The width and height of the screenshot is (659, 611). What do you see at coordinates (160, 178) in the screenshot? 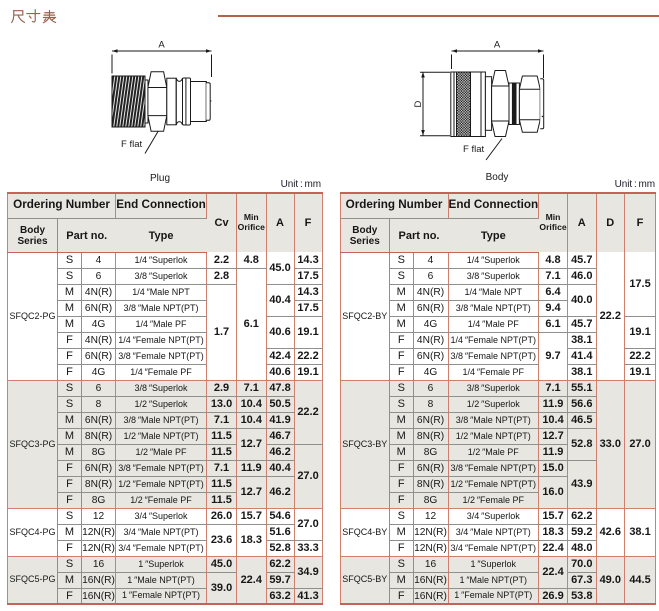
I see `svg-text: Plug` at bounding box center [160, 178].